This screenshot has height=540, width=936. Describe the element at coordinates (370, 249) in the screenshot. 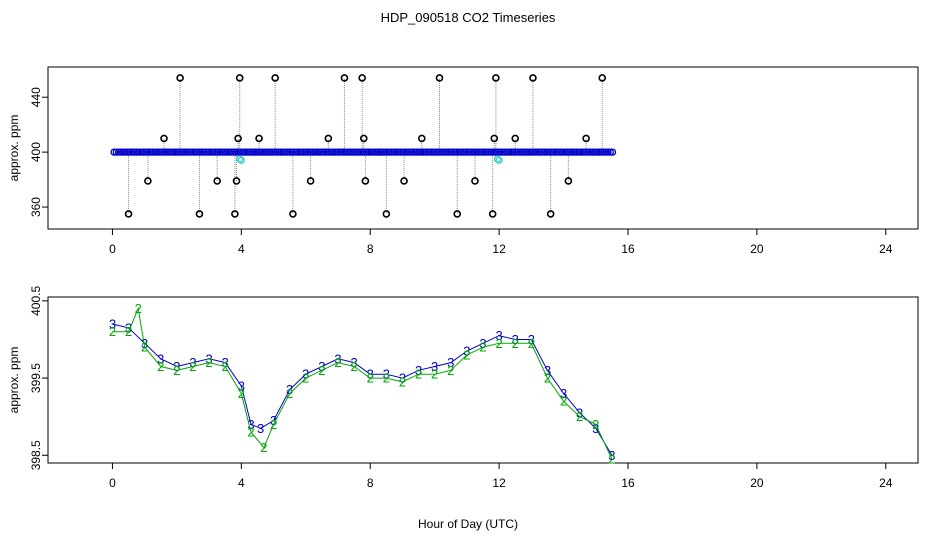

I see `x-tick-label: 8` at that location.